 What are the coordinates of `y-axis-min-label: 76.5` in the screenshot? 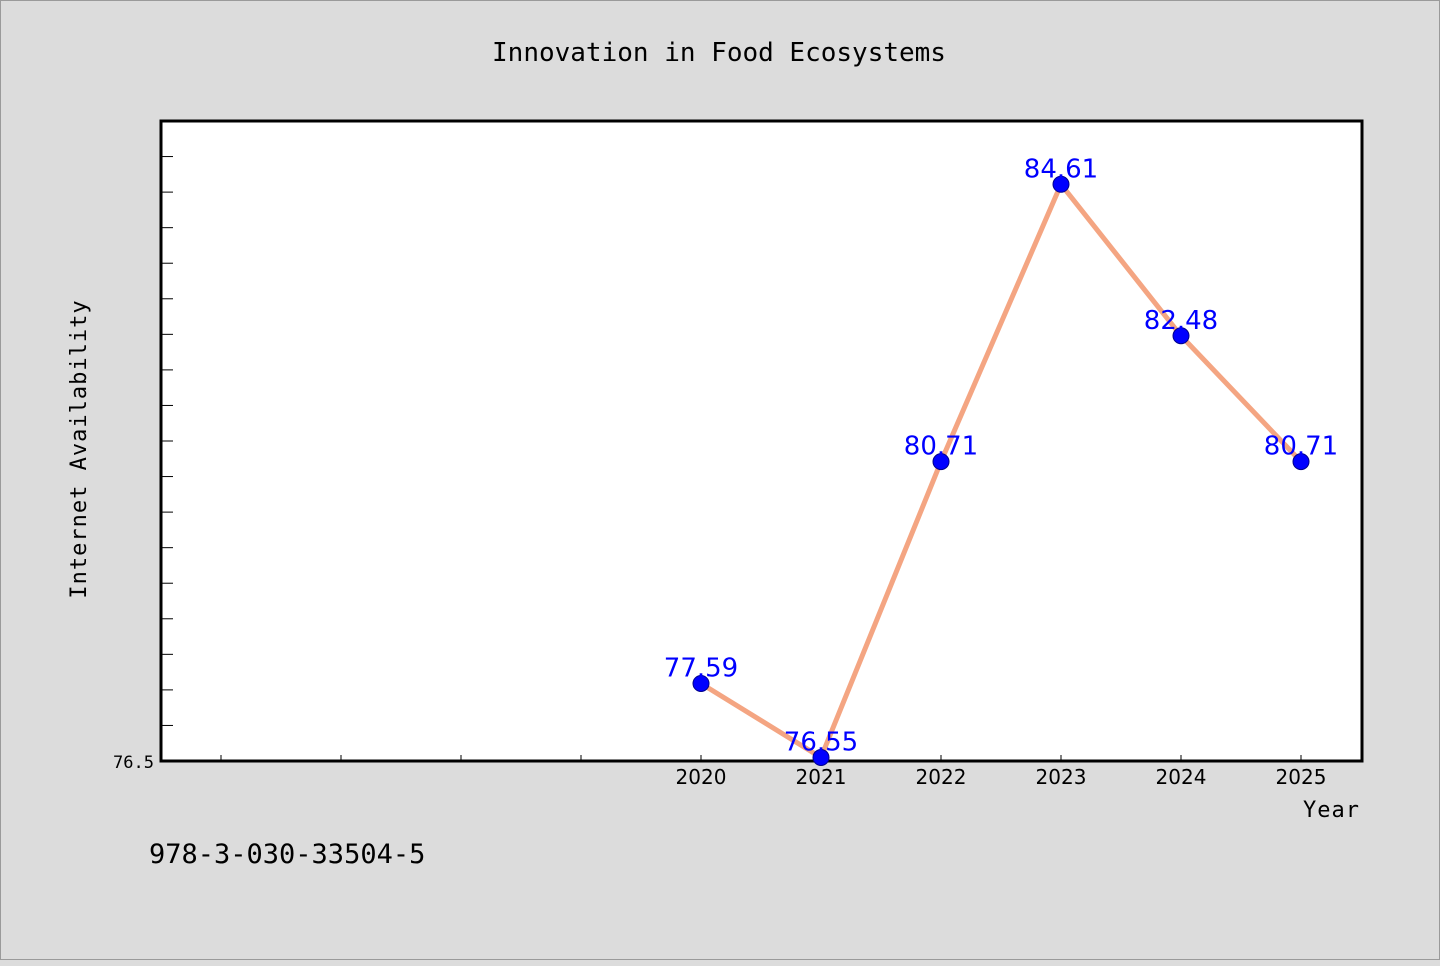 It's located at (133, 763).